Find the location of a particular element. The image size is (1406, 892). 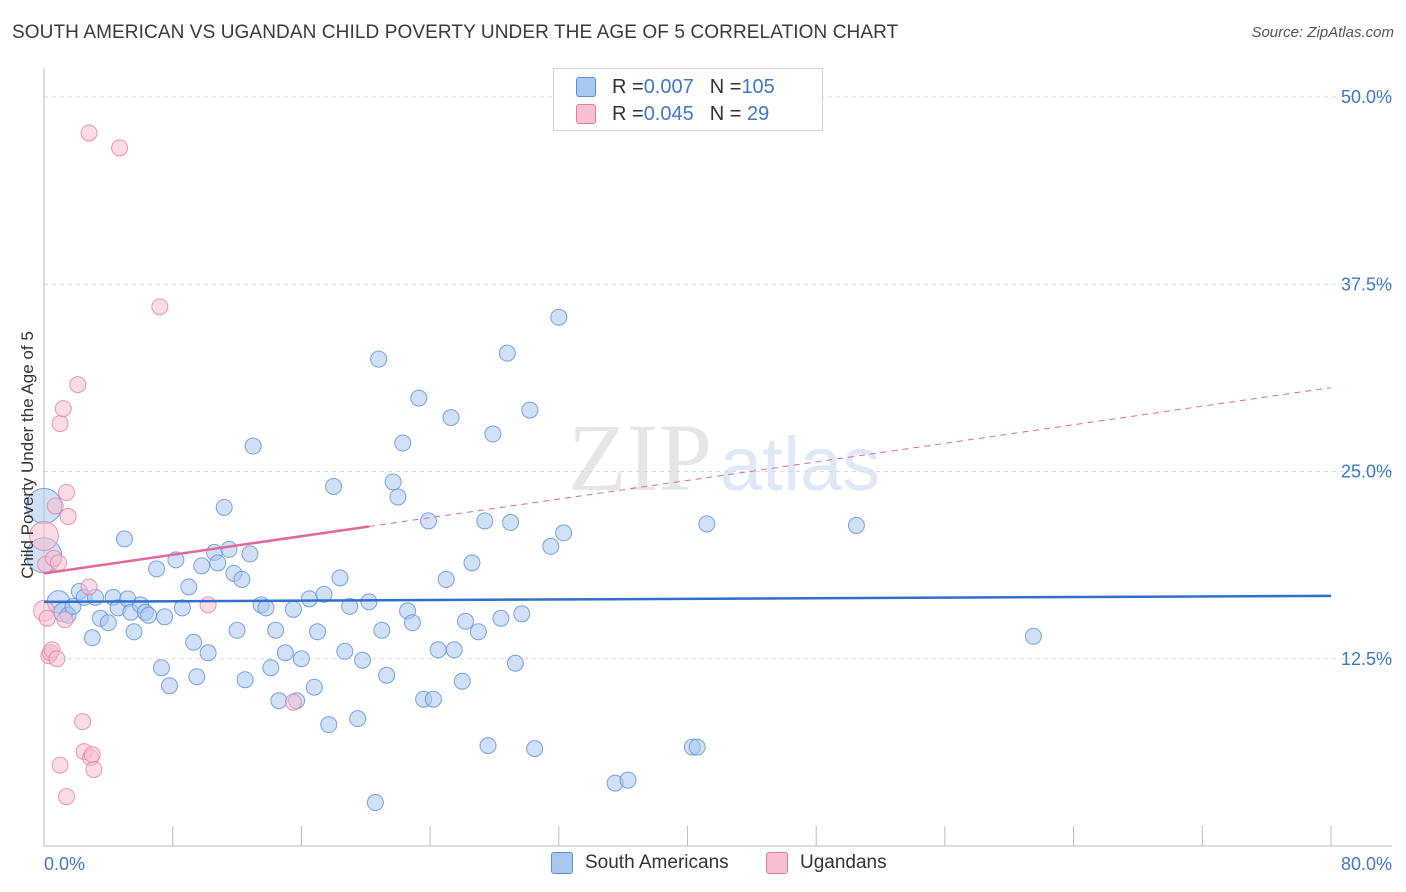

legend-row-ugandans: R = 0.045 N = 29 is located at coordinates (672, 114).